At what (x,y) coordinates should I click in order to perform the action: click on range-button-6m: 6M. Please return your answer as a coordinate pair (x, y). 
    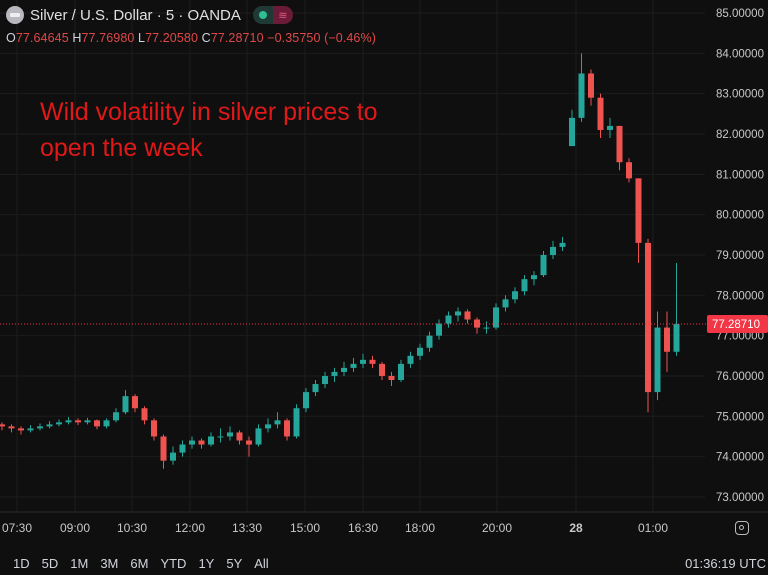
    Looking at the image, I should click on (139, 563).